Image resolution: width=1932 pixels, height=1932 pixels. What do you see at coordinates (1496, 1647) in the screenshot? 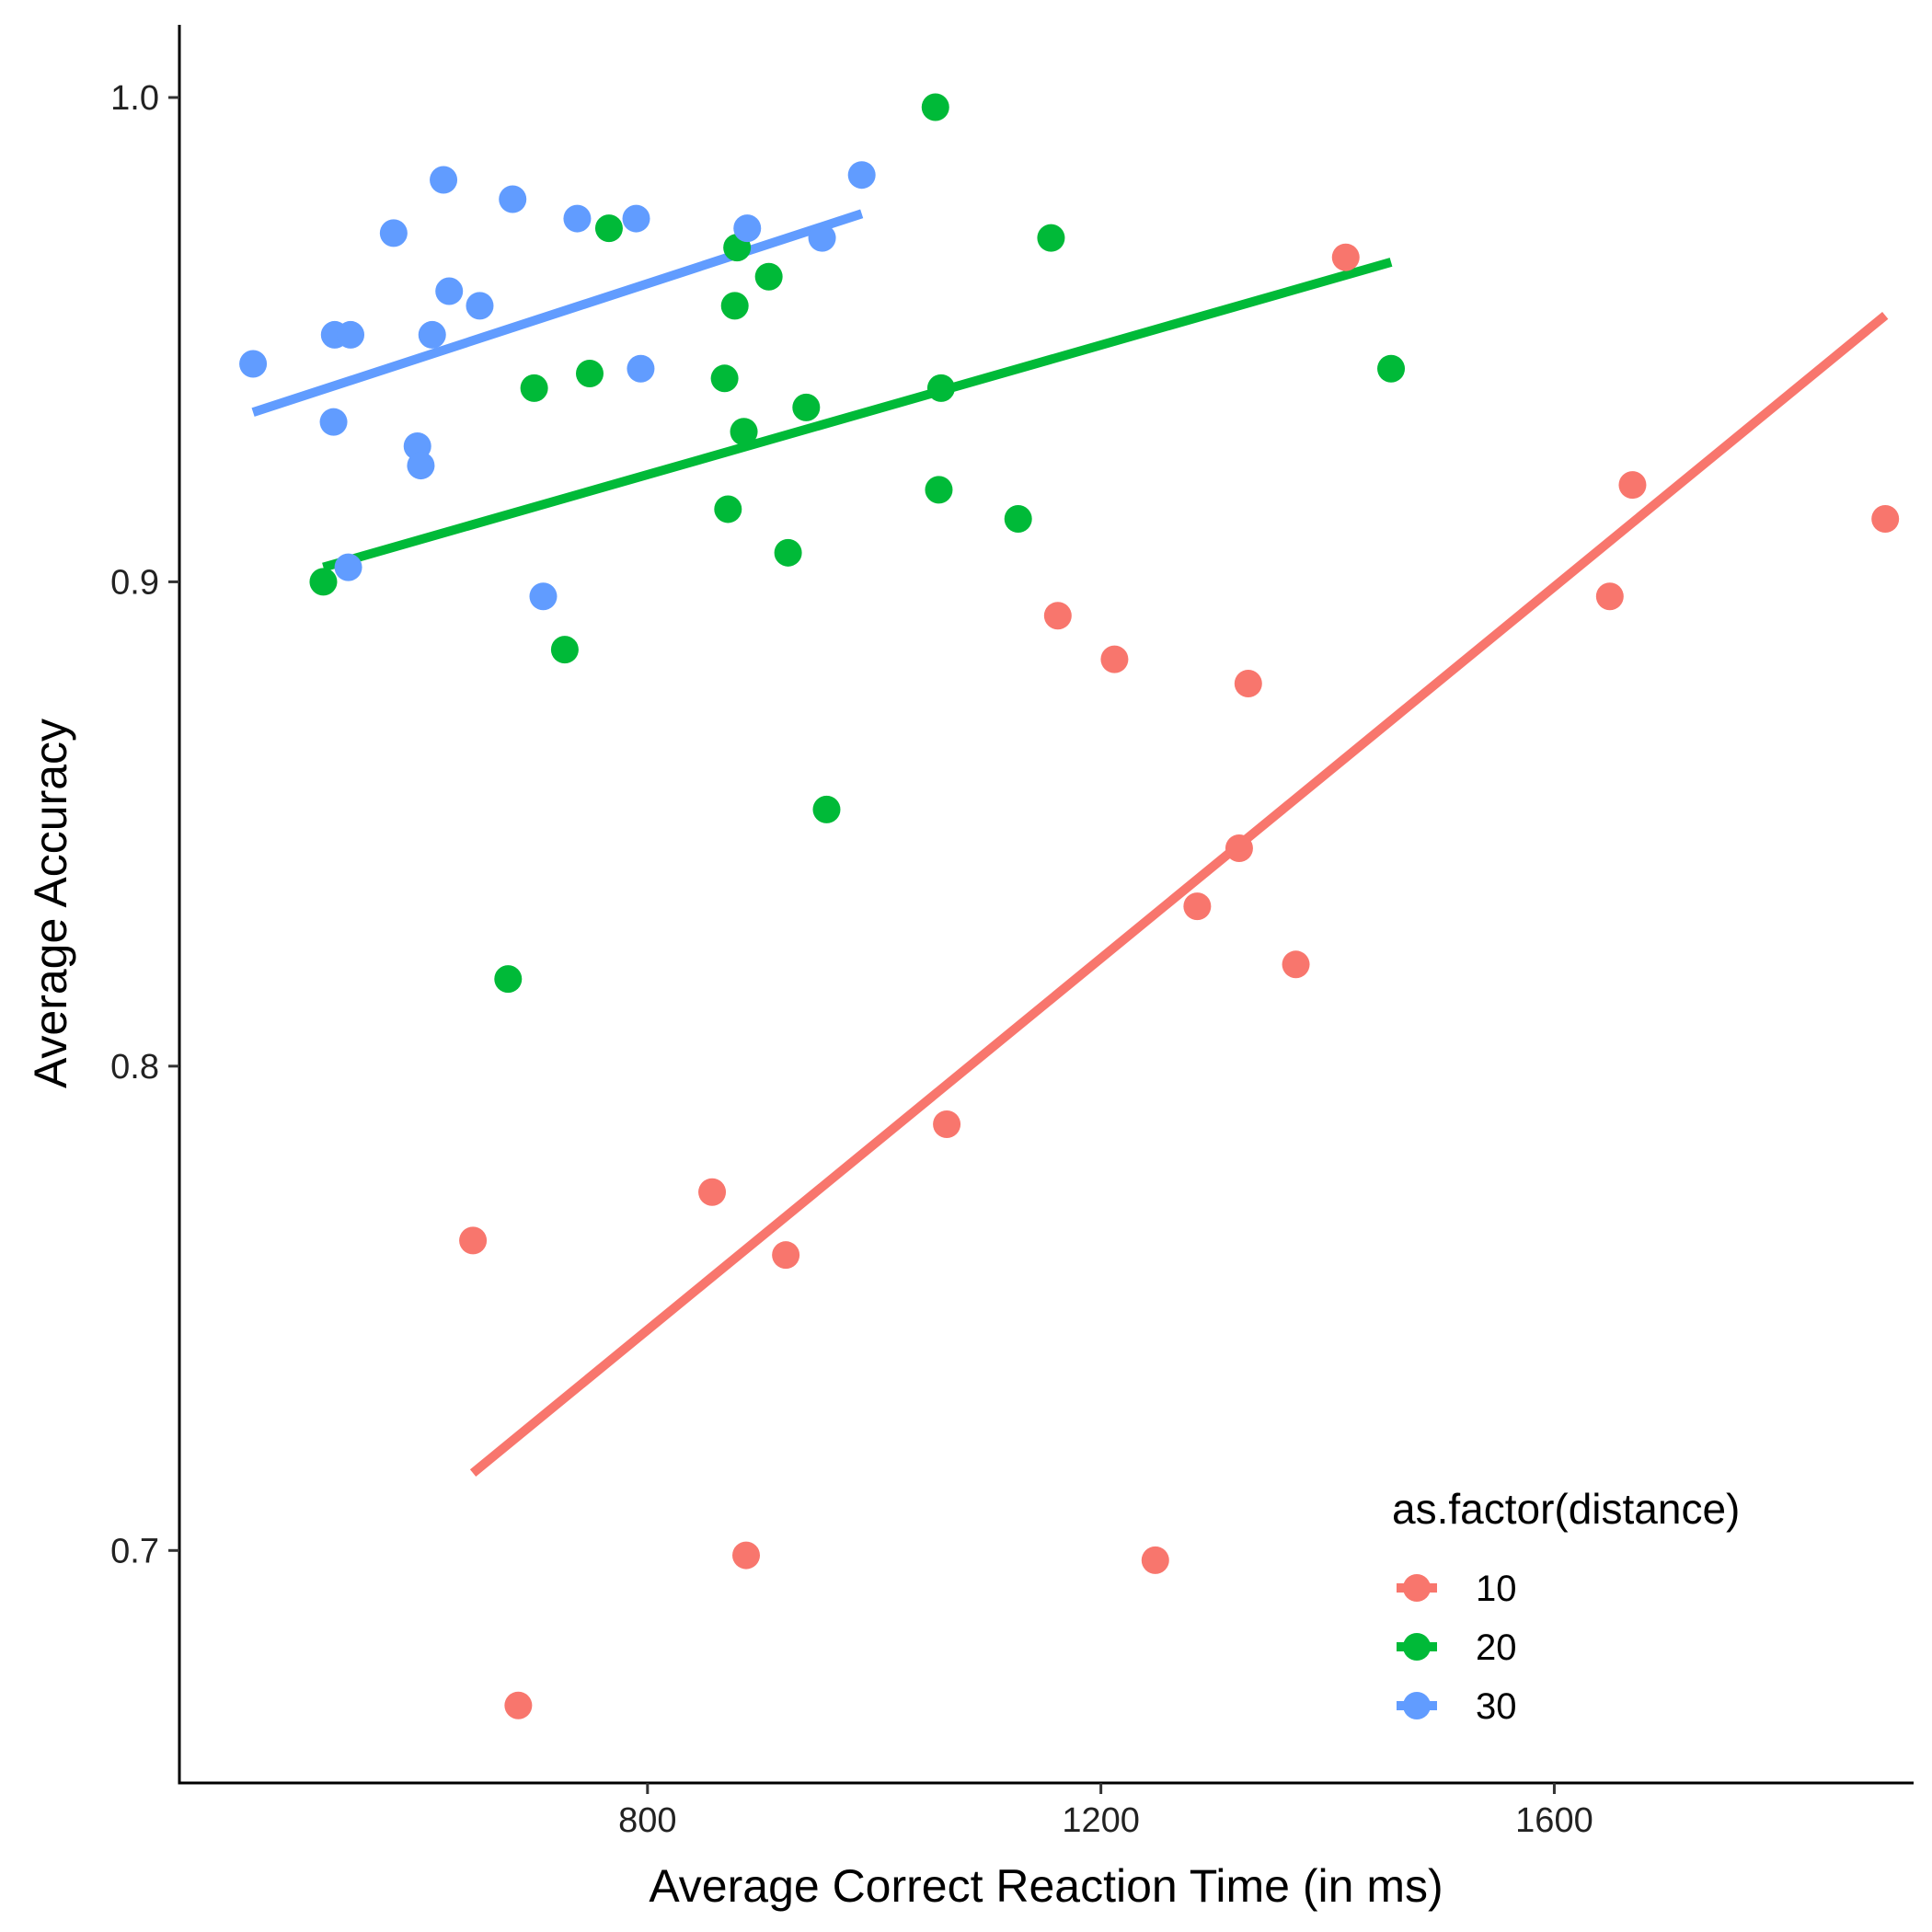
I see `legend-label-20: 20` at bounding box center [1496, 1647].